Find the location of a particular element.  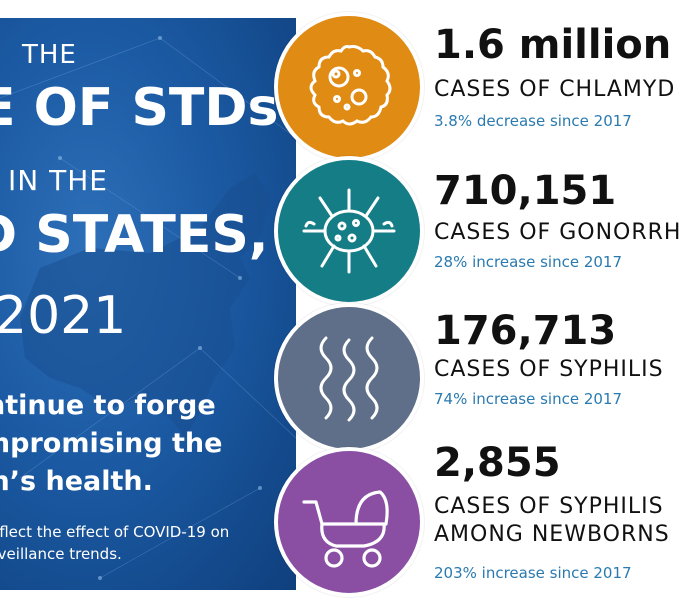

statement-line-2: mpromising the is located at coordinates (111, 443).